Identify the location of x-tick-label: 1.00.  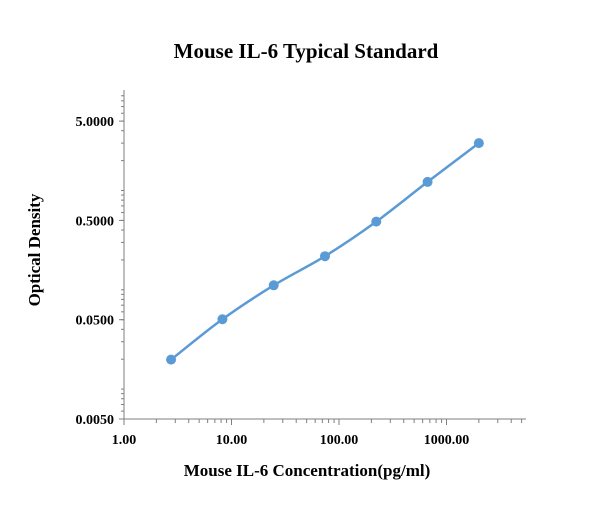
(124, 440).